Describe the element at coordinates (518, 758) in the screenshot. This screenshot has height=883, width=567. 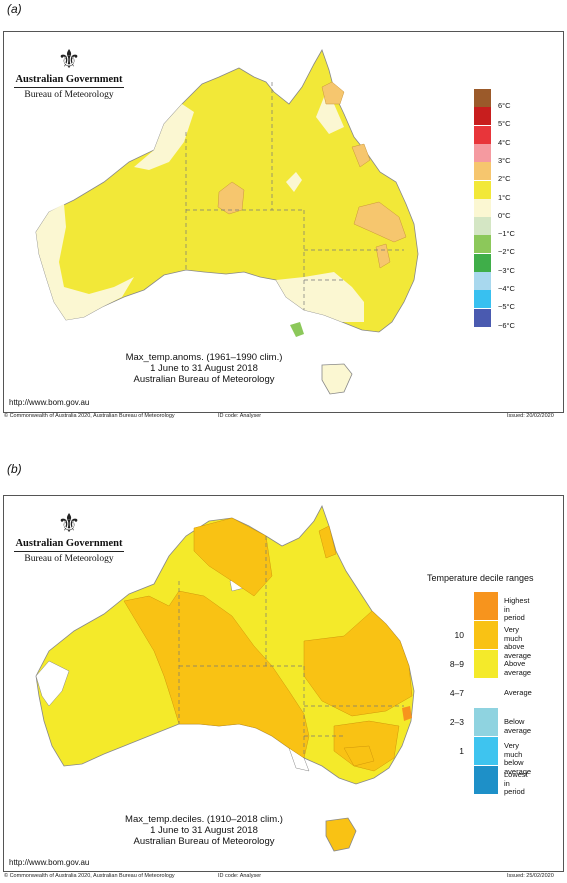
I see `decile-legend-description: Very much below average` at that location.